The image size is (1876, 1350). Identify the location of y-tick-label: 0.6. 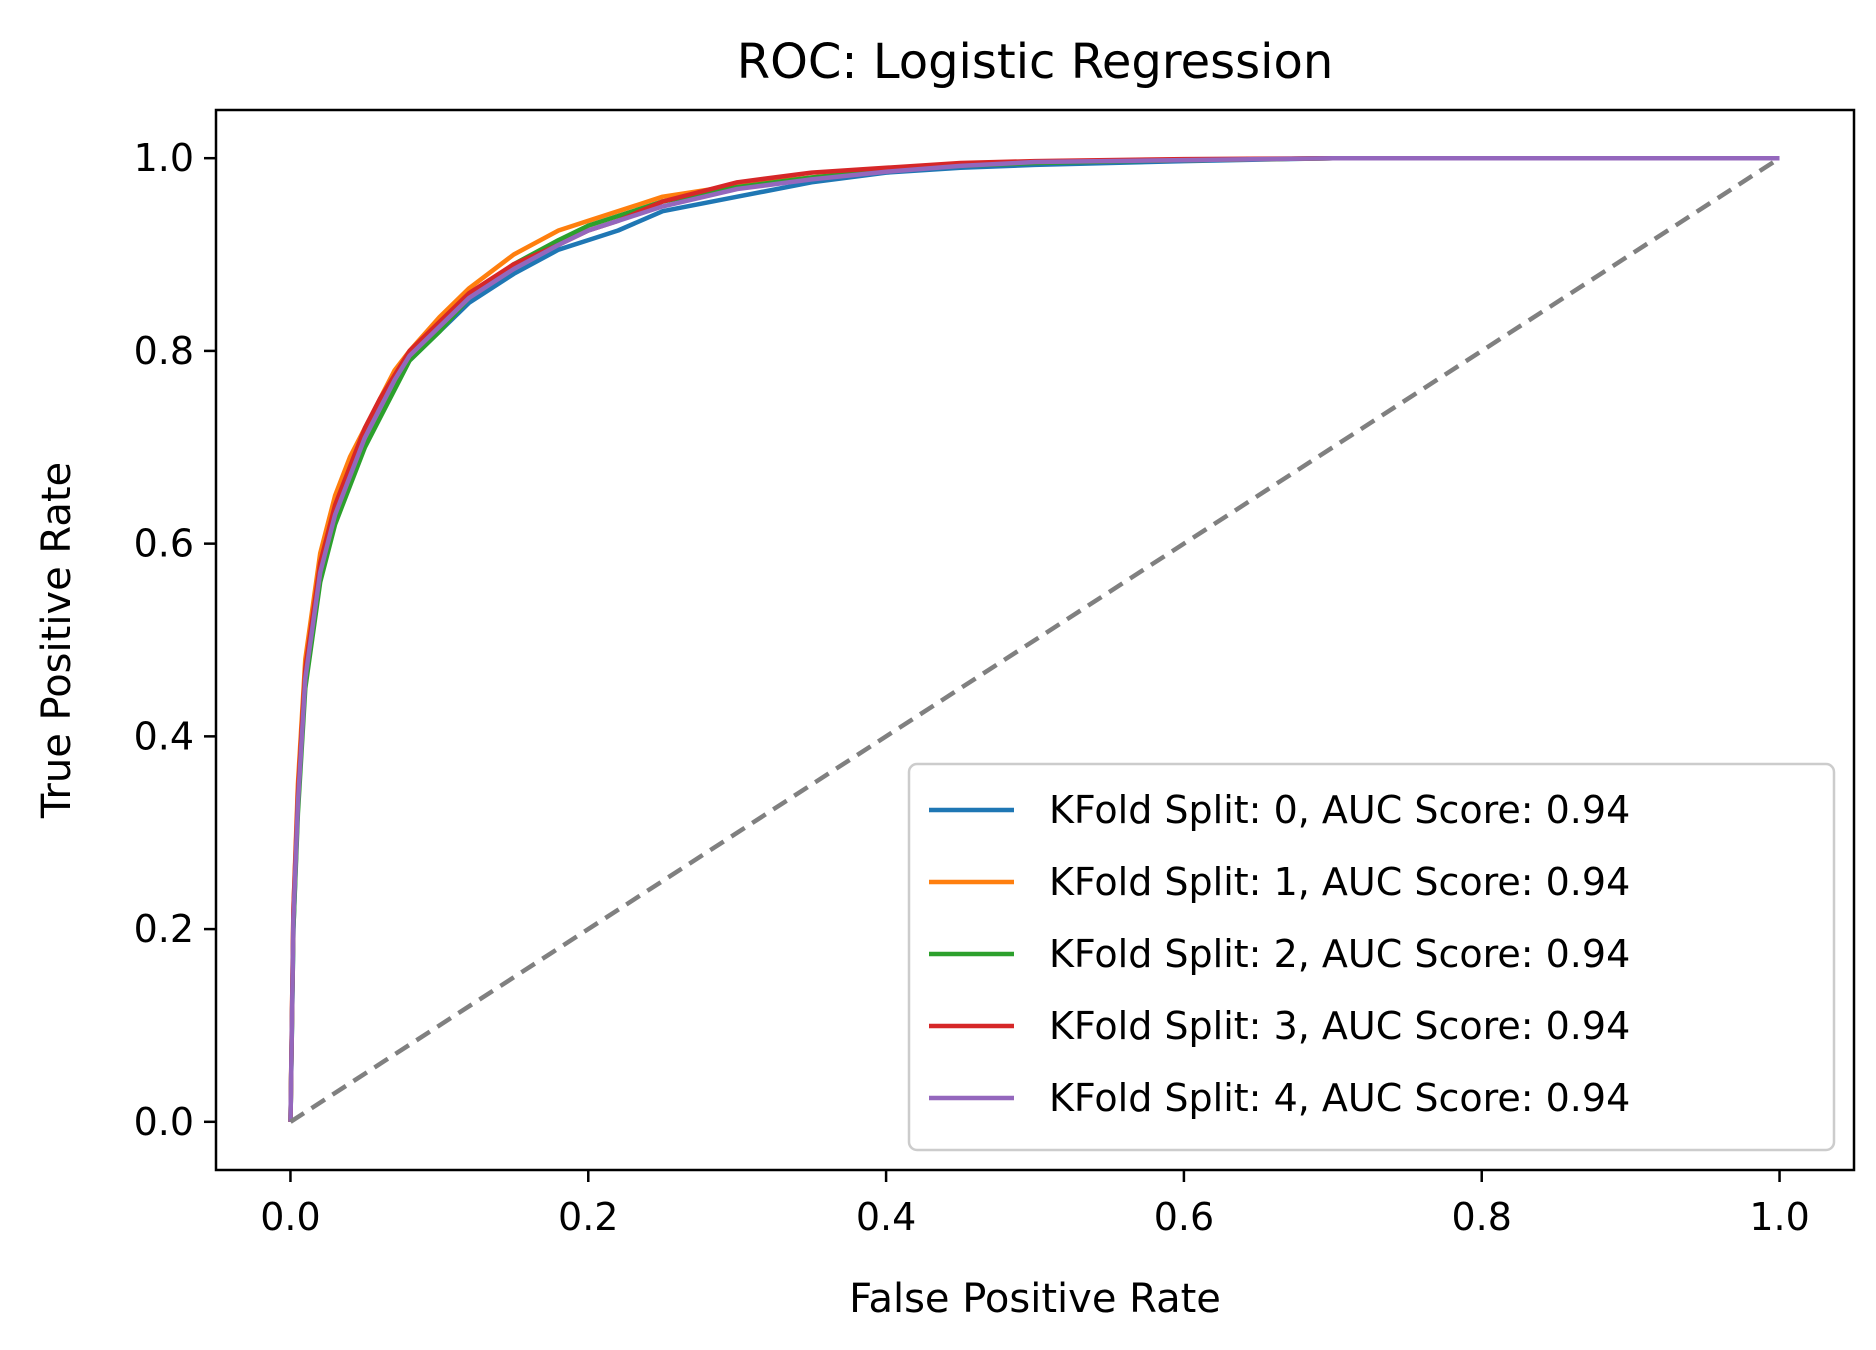
(164, 544).